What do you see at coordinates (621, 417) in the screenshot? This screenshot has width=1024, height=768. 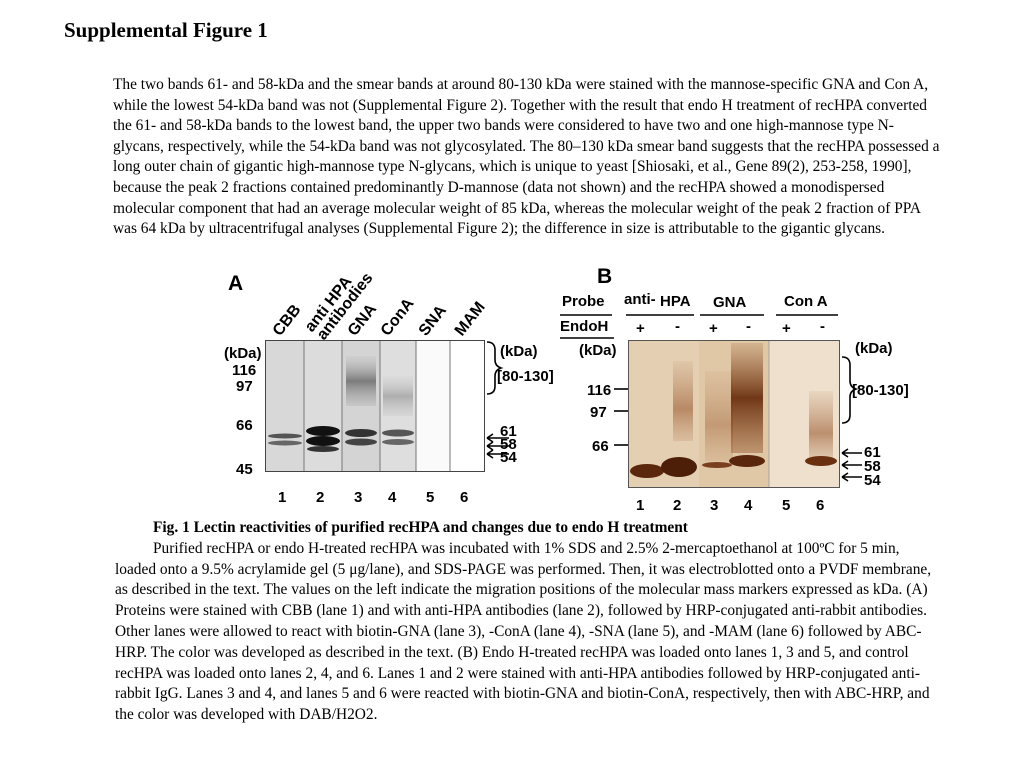 I see `marker-ticks-b` at bounding box center [621, 417].